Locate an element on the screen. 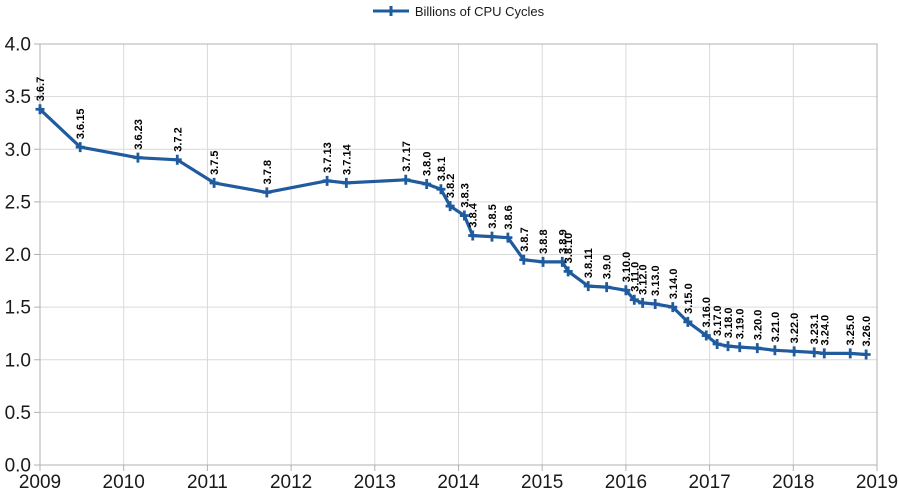 This screenshot has width=899, height=501. x-tick-label: 2012 is located at coordinates (291, 482).